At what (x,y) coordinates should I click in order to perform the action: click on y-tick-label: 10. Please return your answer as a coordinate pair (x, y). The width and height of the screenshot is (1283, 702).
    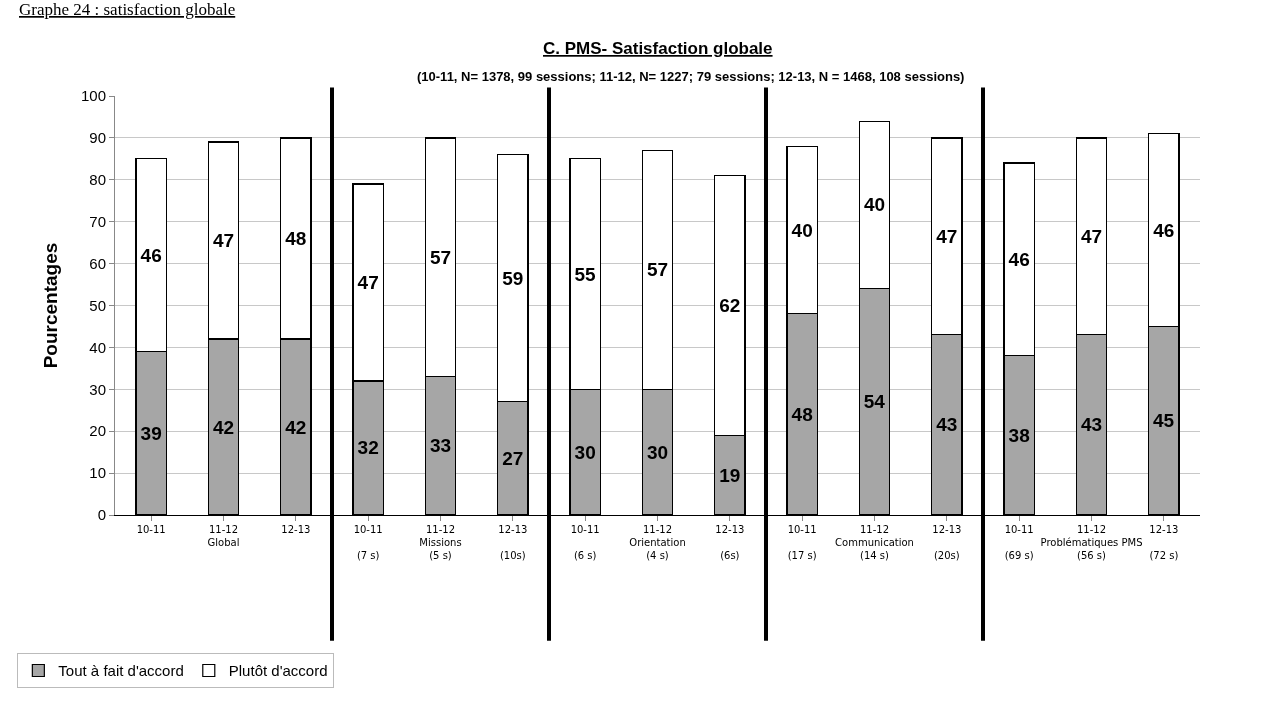
    Looking at the image, I should click on (97, 473).